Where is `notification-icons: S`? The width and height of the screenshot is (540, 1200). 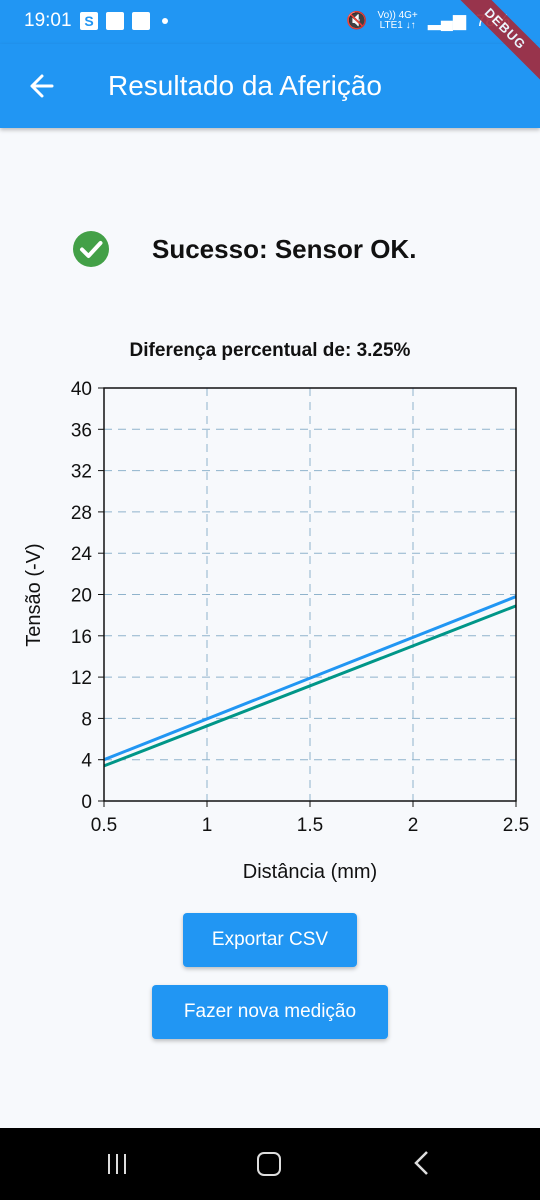 notification-icons: S is located at coordinates (124, 21).